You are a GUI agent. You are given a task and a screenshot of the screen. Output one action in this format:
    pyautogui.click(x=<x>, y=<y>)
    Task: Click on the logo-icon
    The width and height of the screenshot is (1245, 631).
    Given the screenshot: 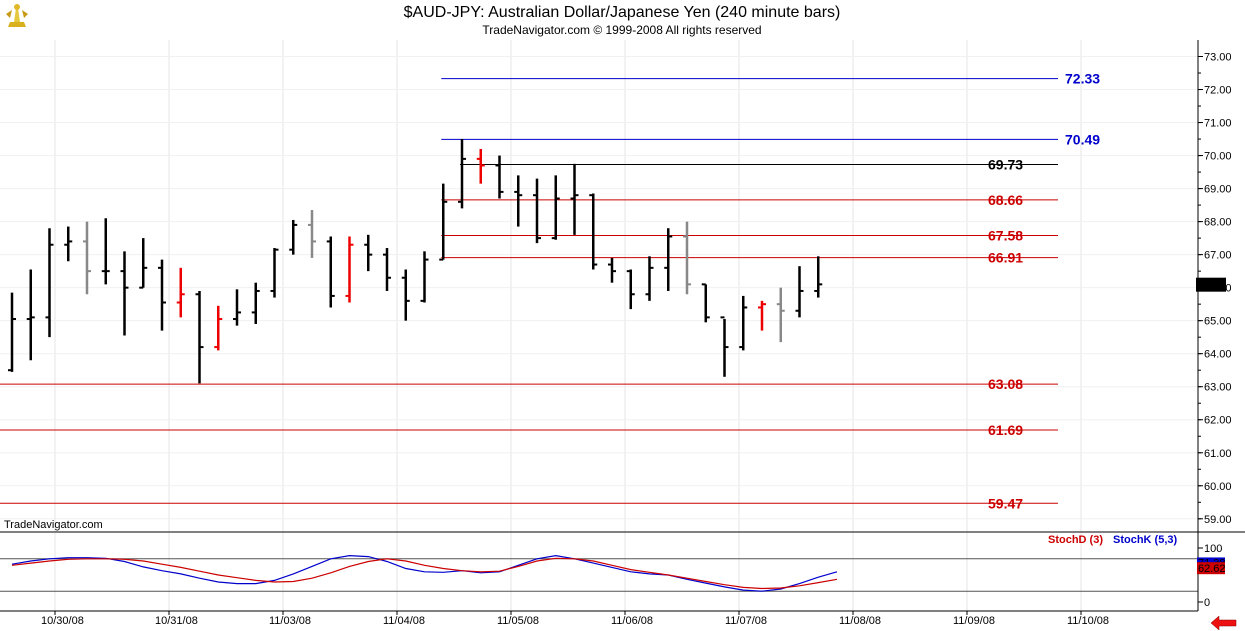 What is the action you would take?
    pyautogui.click(x=17, y=16)
    